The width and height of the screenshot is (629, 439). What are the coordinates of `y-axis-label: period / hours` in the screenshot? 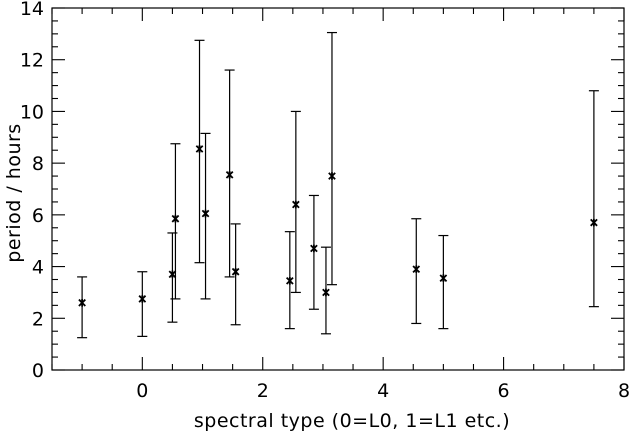 It's located at (14, 192).